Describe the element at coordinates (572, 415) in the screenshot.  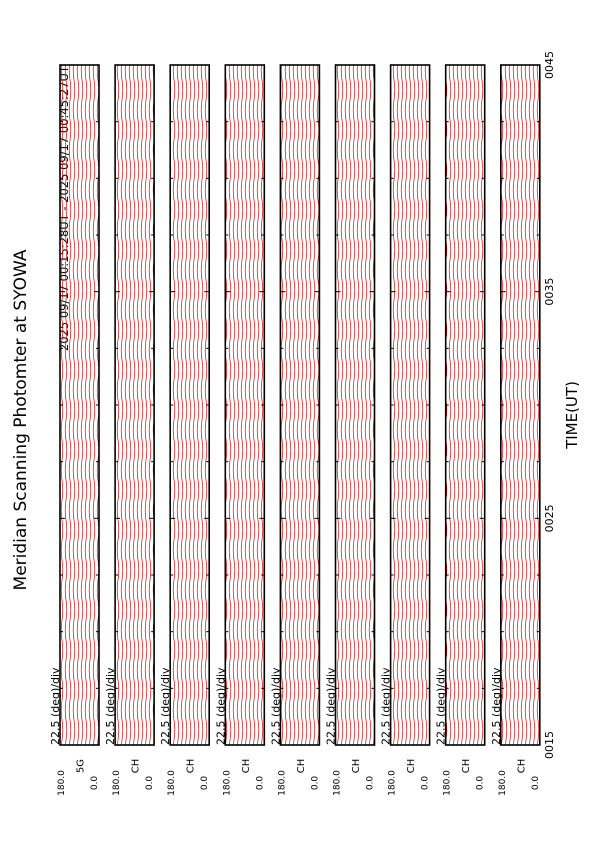
I see `x-axis-label: TIME(UT)` at that location.